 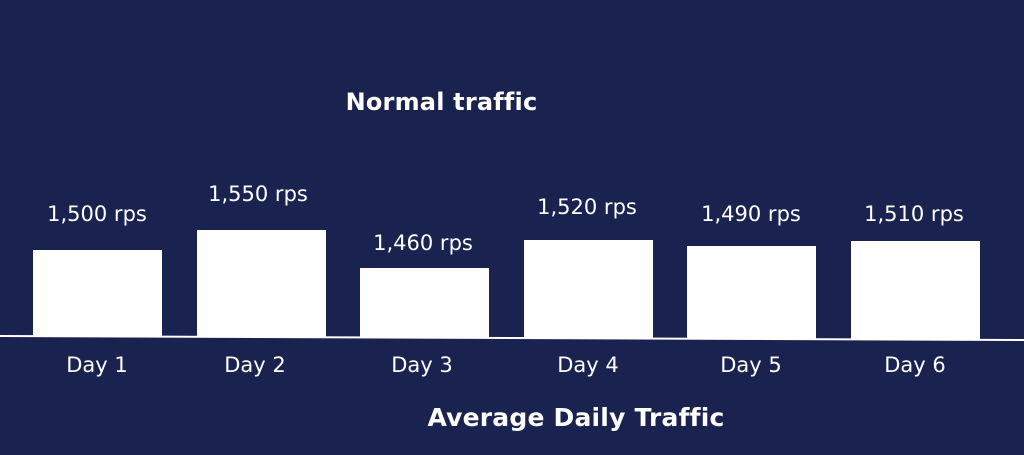 What do you see at coordinates (423, 243) in the screenshot?
I see `data-label-day-3: 1,460 rps` at bounding box center [423, 243].